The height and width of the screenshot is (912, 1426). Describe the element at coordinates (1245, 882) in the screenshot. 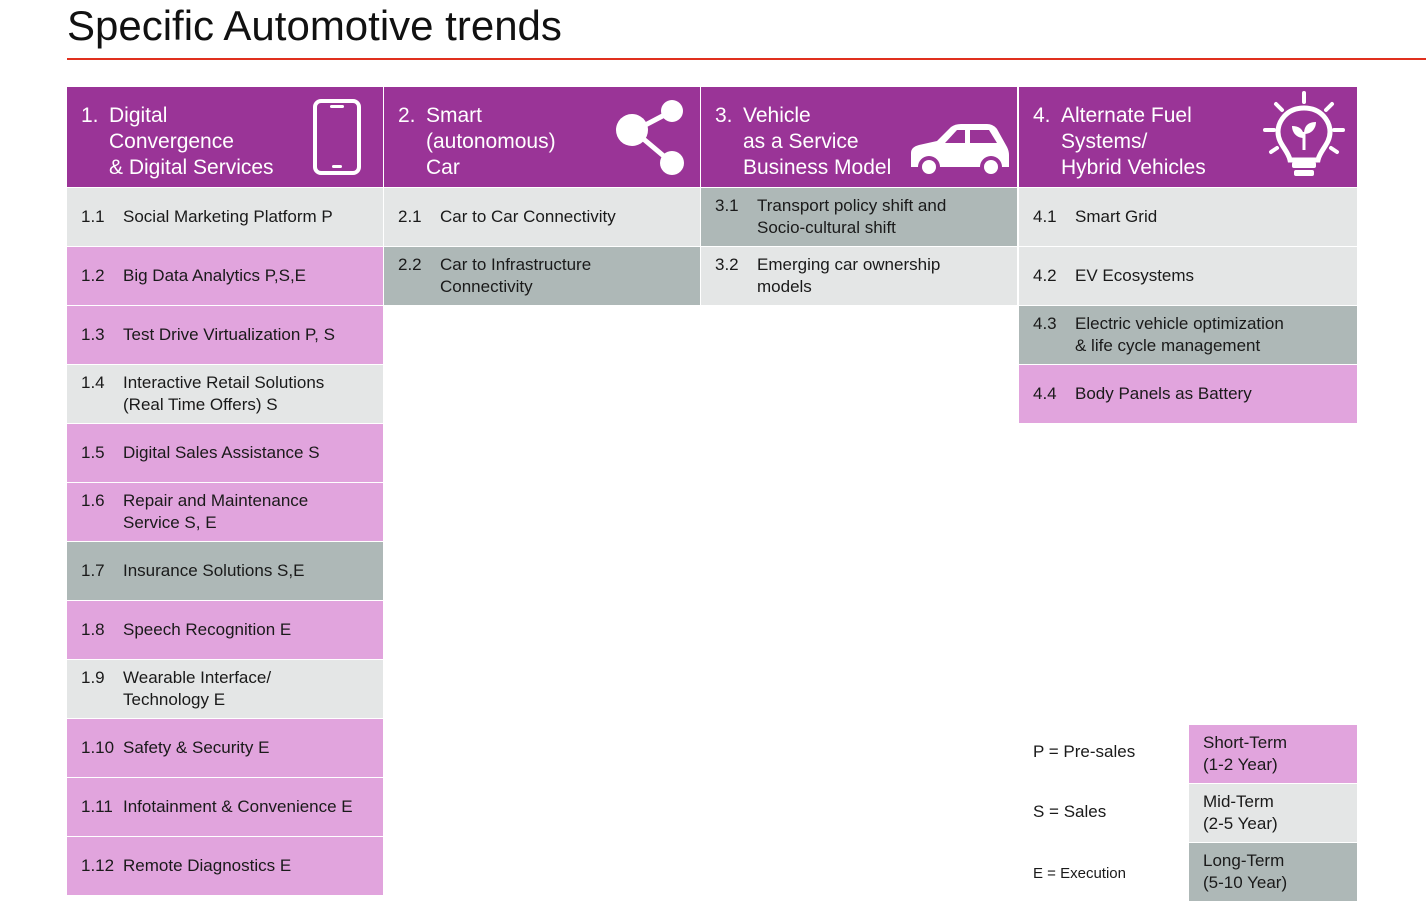

I see `legend-term-line: (5-10 Year)` at that location.